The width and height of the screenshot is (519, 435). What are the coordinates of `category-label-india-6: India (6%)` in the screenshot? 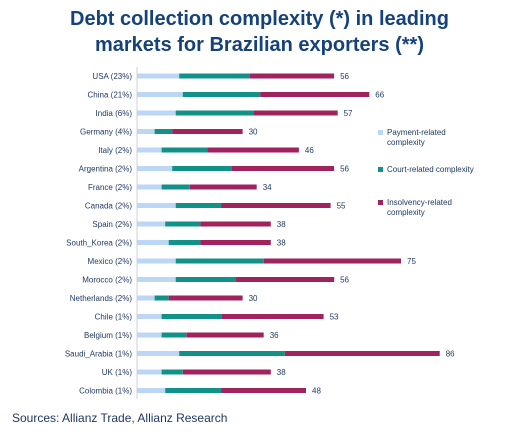 It's located at (114, 113).